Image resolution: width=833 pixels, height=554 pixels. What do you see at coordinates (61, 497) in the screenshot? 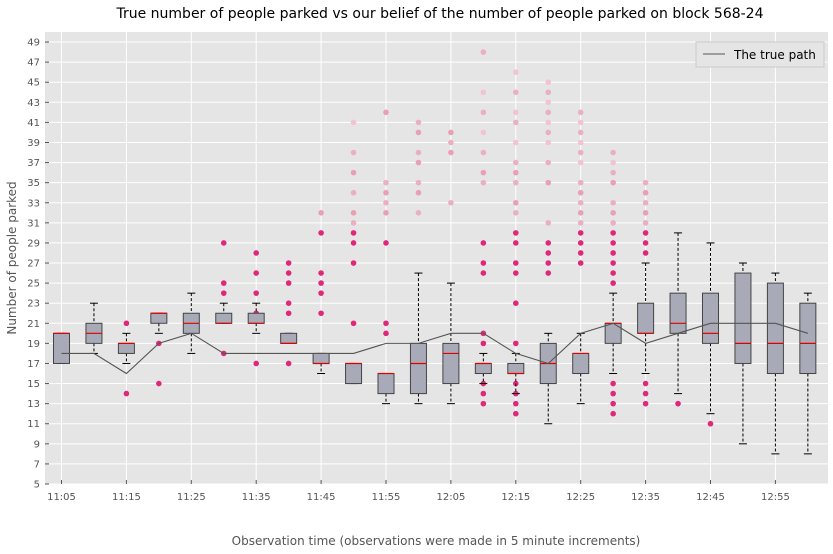
I see `x-tick-label: 11:05` at bounding box center [61, 497].